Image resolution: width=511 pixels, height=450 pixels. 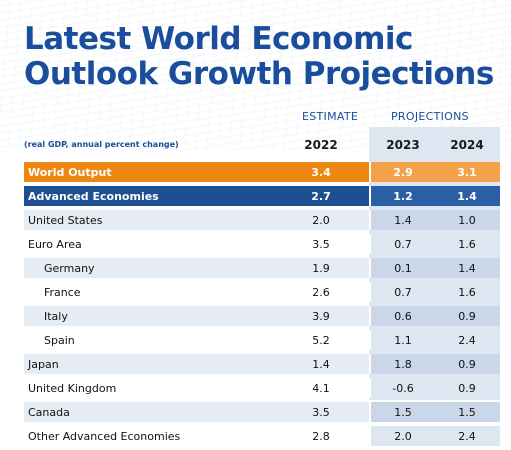 What do you see at coordinates (403, 340) in the screenshot?
I see `value-2023: 1.1` at bounding box center [403, 340].